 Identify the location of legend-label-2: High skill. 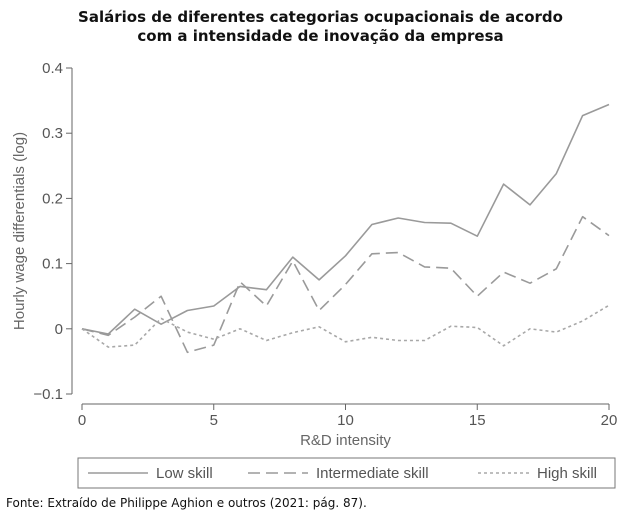
(567, 473).